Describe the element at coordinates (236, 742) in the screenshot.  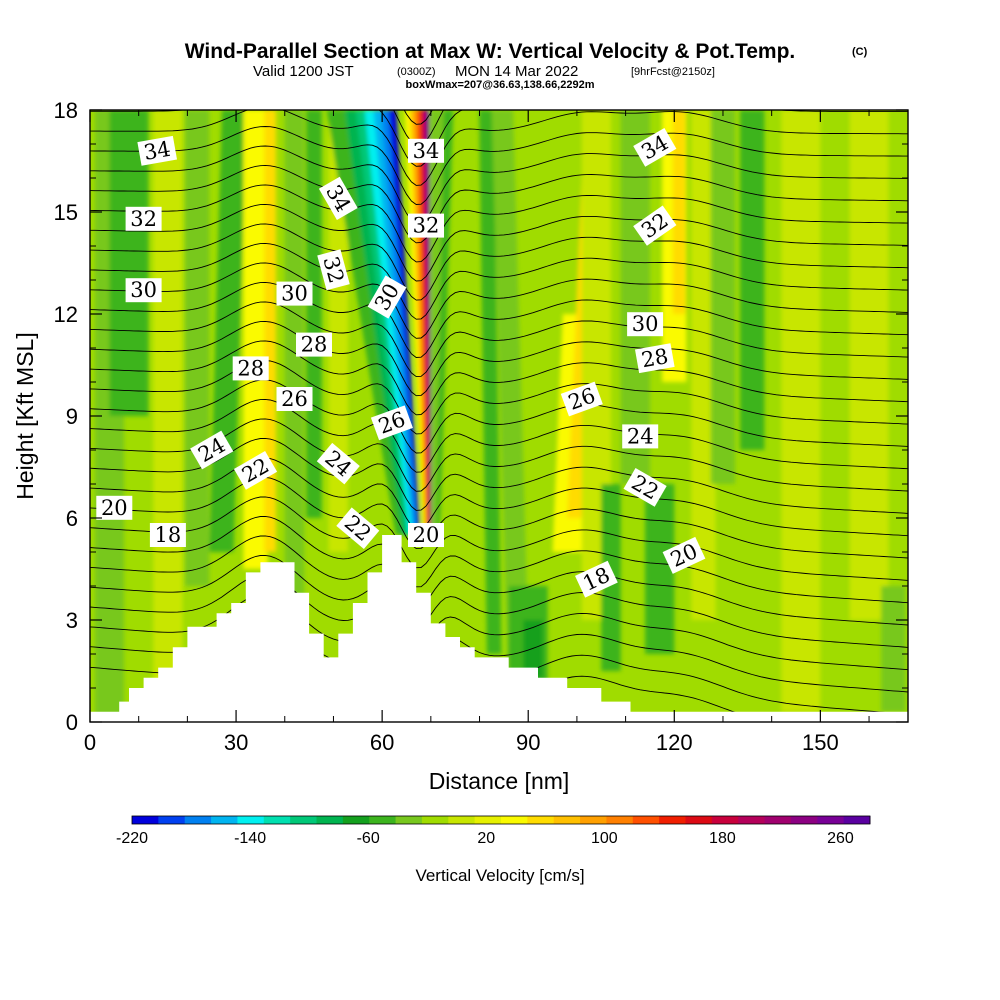
I see `x-tick-label: 30` at that location.